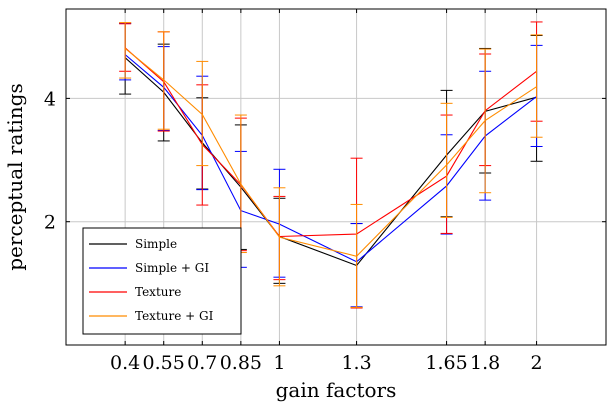  I want to click on x-tick-label: 1.65, so click(446, 363).